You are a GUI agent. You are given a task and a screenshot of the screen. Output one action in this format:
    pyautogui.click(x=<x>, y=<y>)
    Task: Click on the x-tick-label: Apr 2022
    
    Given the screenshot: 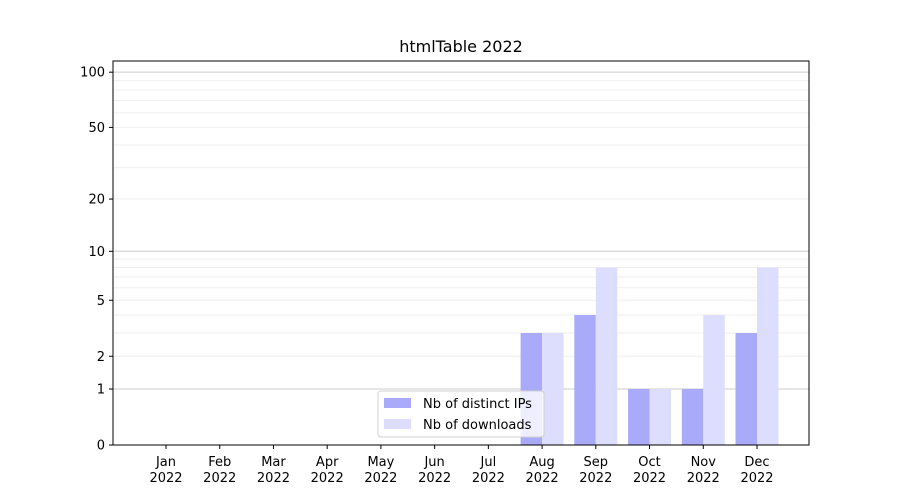 What is the action you would take?
    pyautogui.click(x=327, y=470)
    